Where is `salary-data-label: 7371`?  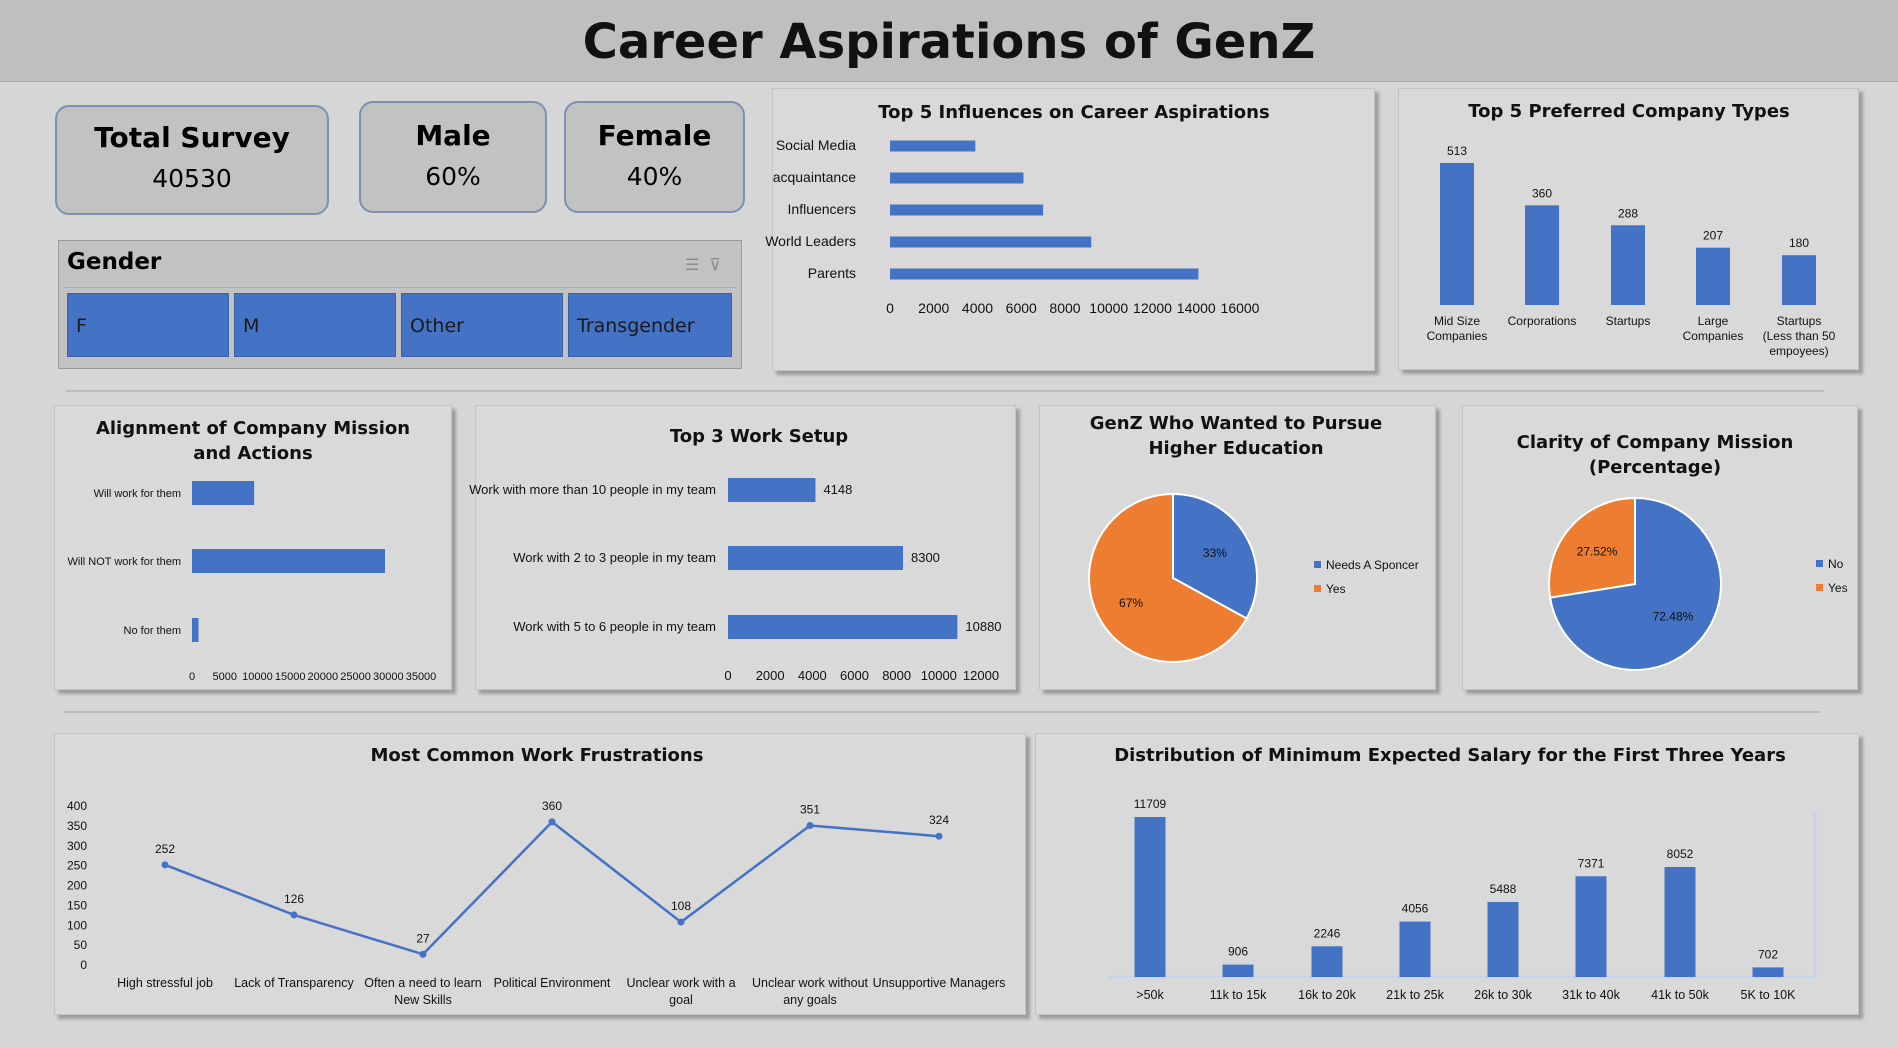 salary-data-label: 7371 is located at coordinates (1591, 863).